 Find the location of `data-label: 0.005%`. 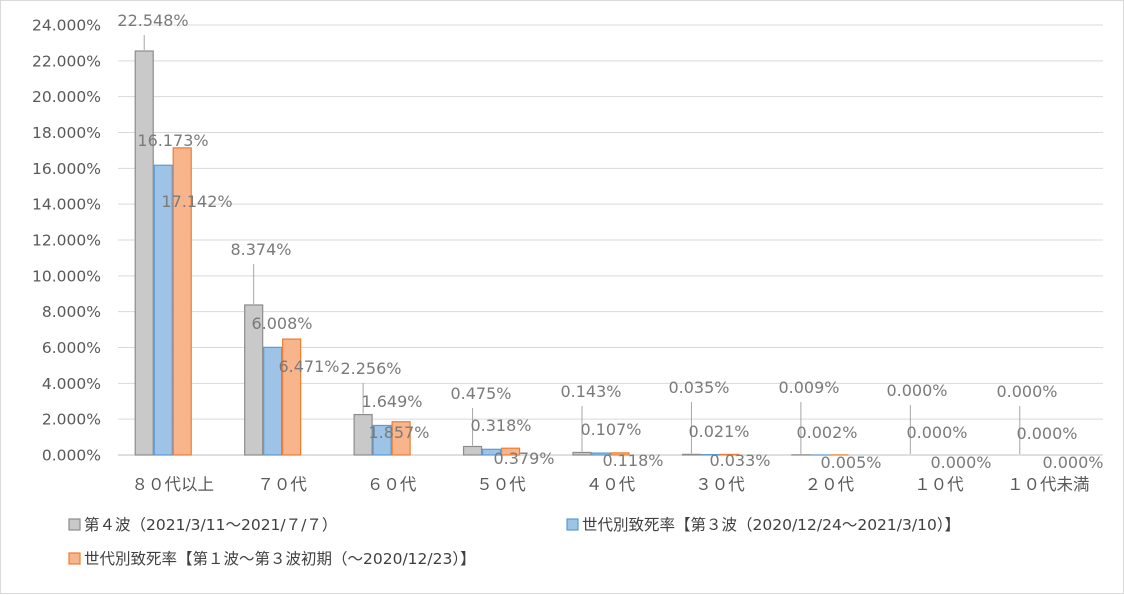

data-label: 0.005% is located at coordinates (850, 462).